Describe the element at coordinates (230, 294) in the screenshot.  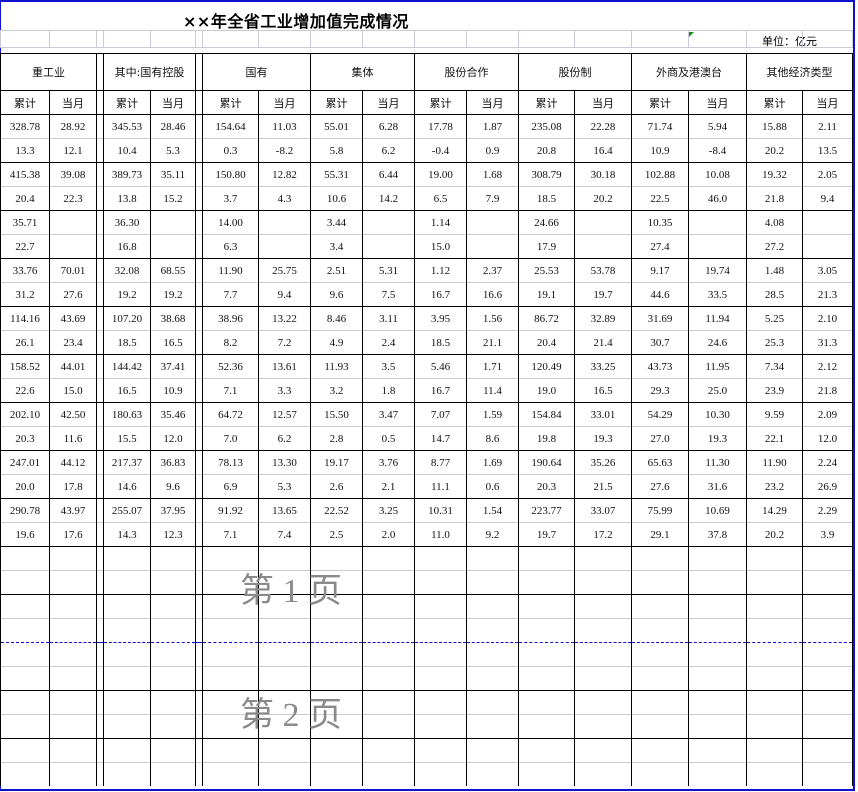
I see `data-cell: 7.7` at that location.